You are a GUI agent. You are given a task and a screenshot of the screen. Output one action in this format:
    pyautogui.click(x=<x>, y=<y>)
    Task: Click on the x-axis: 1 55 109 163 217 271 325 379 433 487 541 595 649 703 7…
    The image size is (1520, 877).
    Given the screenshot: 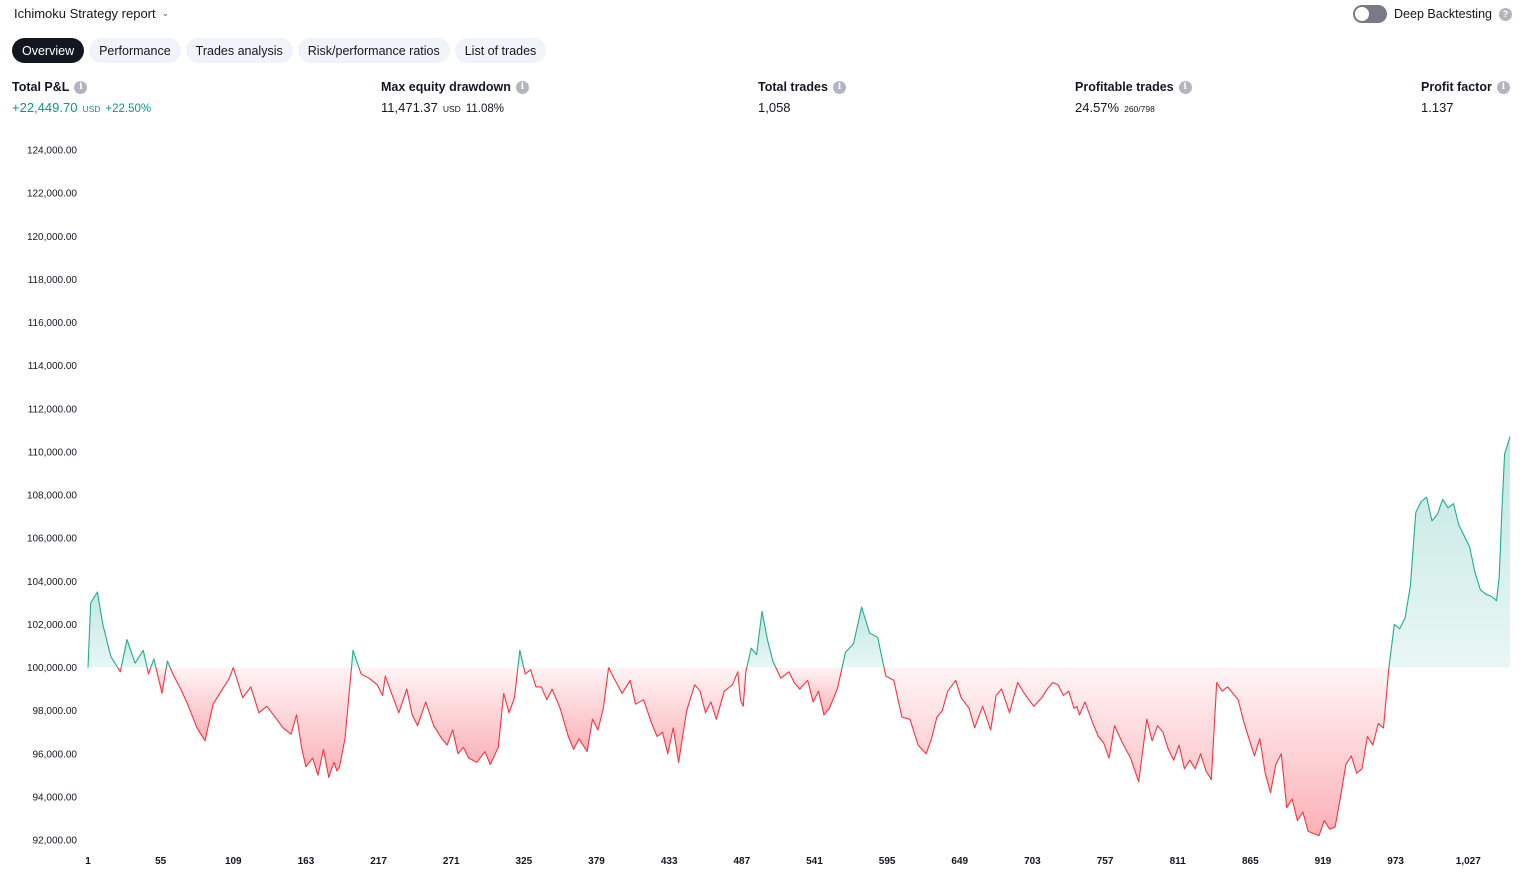 What is the action you would take?
    pyautogui.click(x=783, y=861)
    